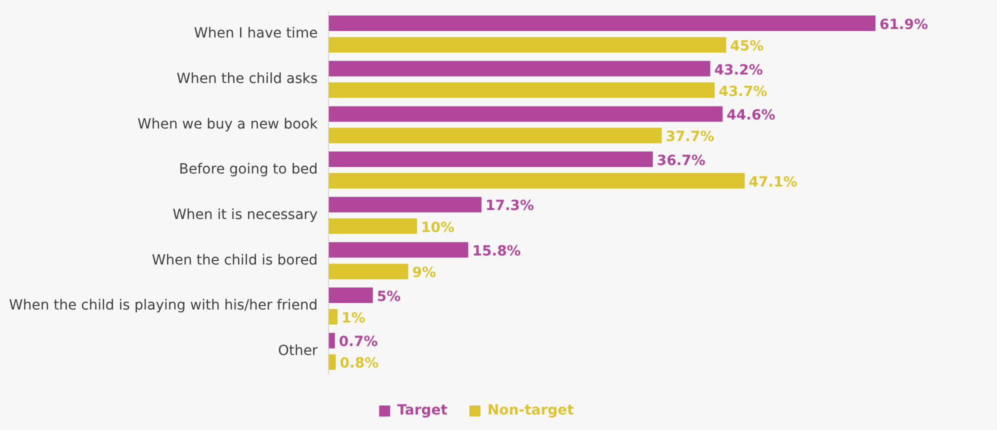  Describe the element at coordinates (228, 124) in the screenshot. I see `y-tick-label: When we buy a new book` at that location.